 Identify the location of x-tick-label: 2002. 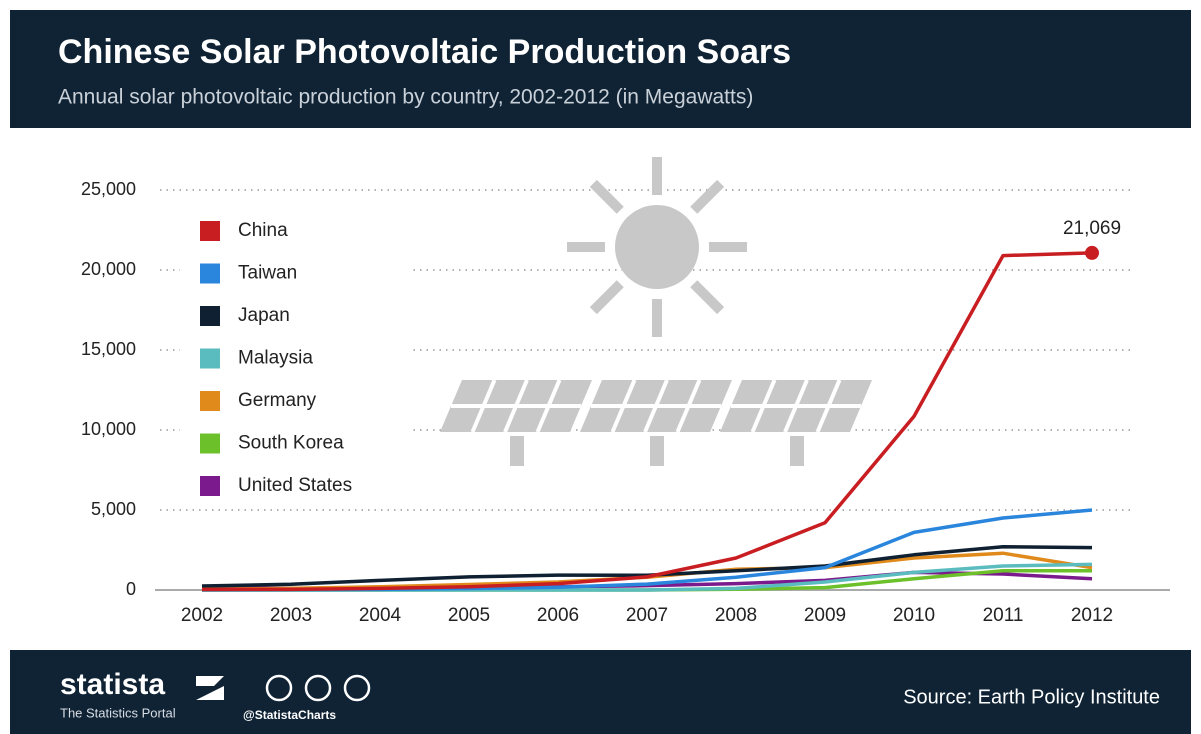
(202, 615).